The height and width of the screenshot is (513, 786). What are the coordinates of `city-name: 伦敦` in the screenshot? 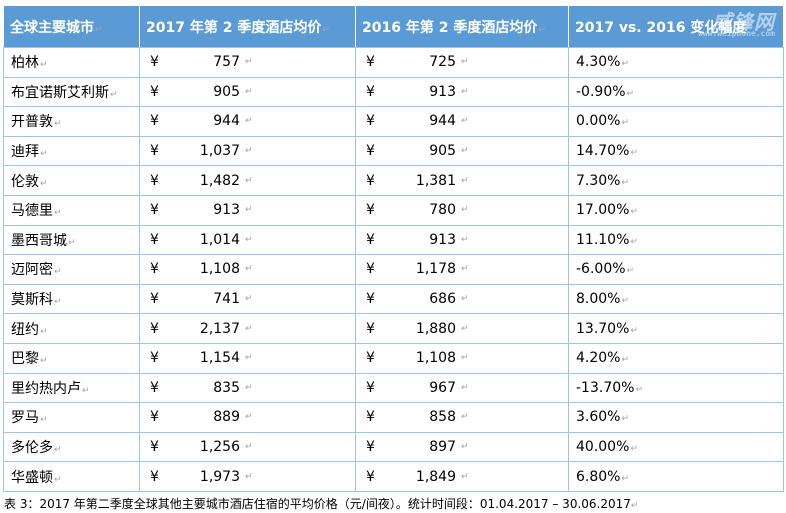 It's located at (25, 181).